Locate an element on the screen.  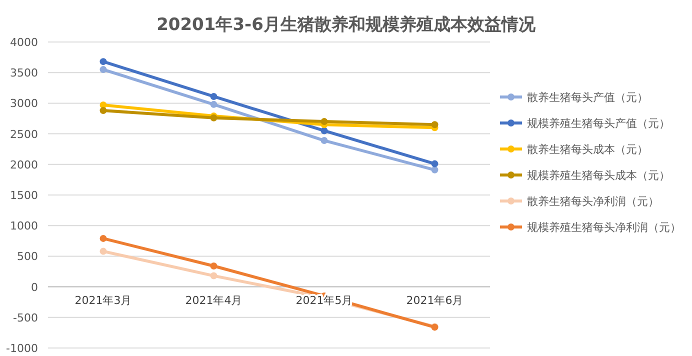
y-tick-label: 2000 is located at coordinates (24, 165).